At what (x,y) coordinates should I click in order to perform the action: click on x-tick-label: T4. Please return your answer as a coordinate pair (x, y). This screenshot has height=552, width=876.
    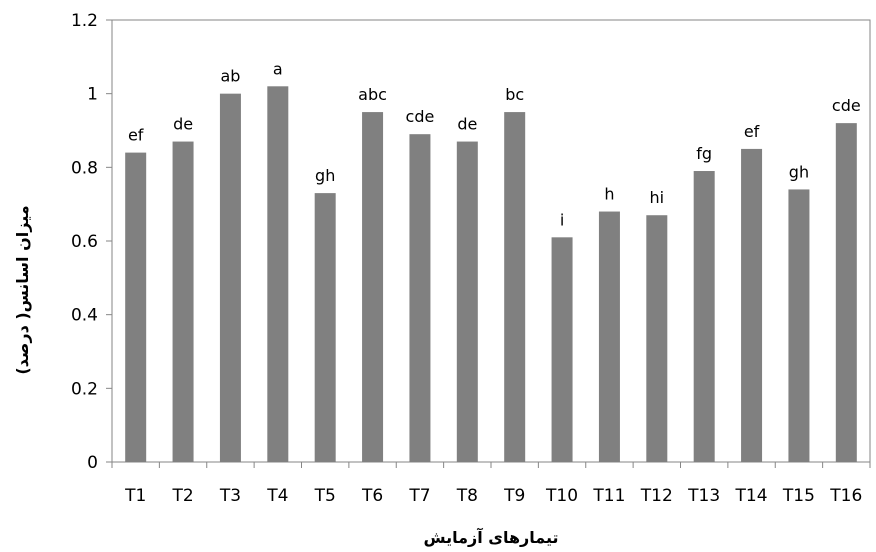
    Looking at the image, I should click on (277, 496).